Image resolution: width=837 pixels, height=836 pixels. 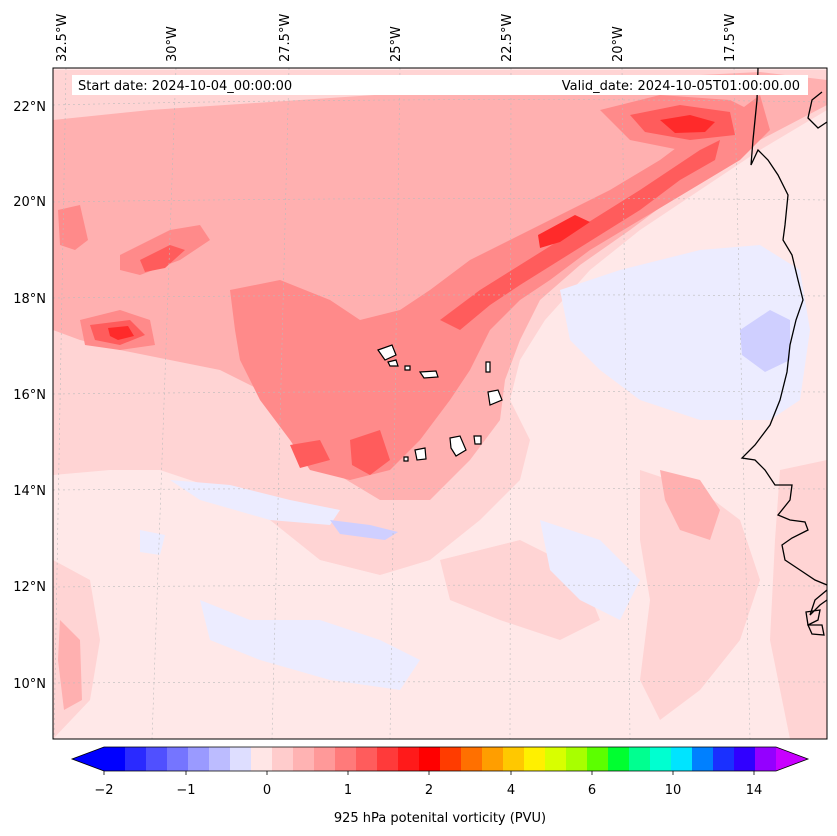 What do you see at coordinates (592, 790) in the screenshot?
I see `colorbar-tick-label: 6` at bounding box center [592, 790].